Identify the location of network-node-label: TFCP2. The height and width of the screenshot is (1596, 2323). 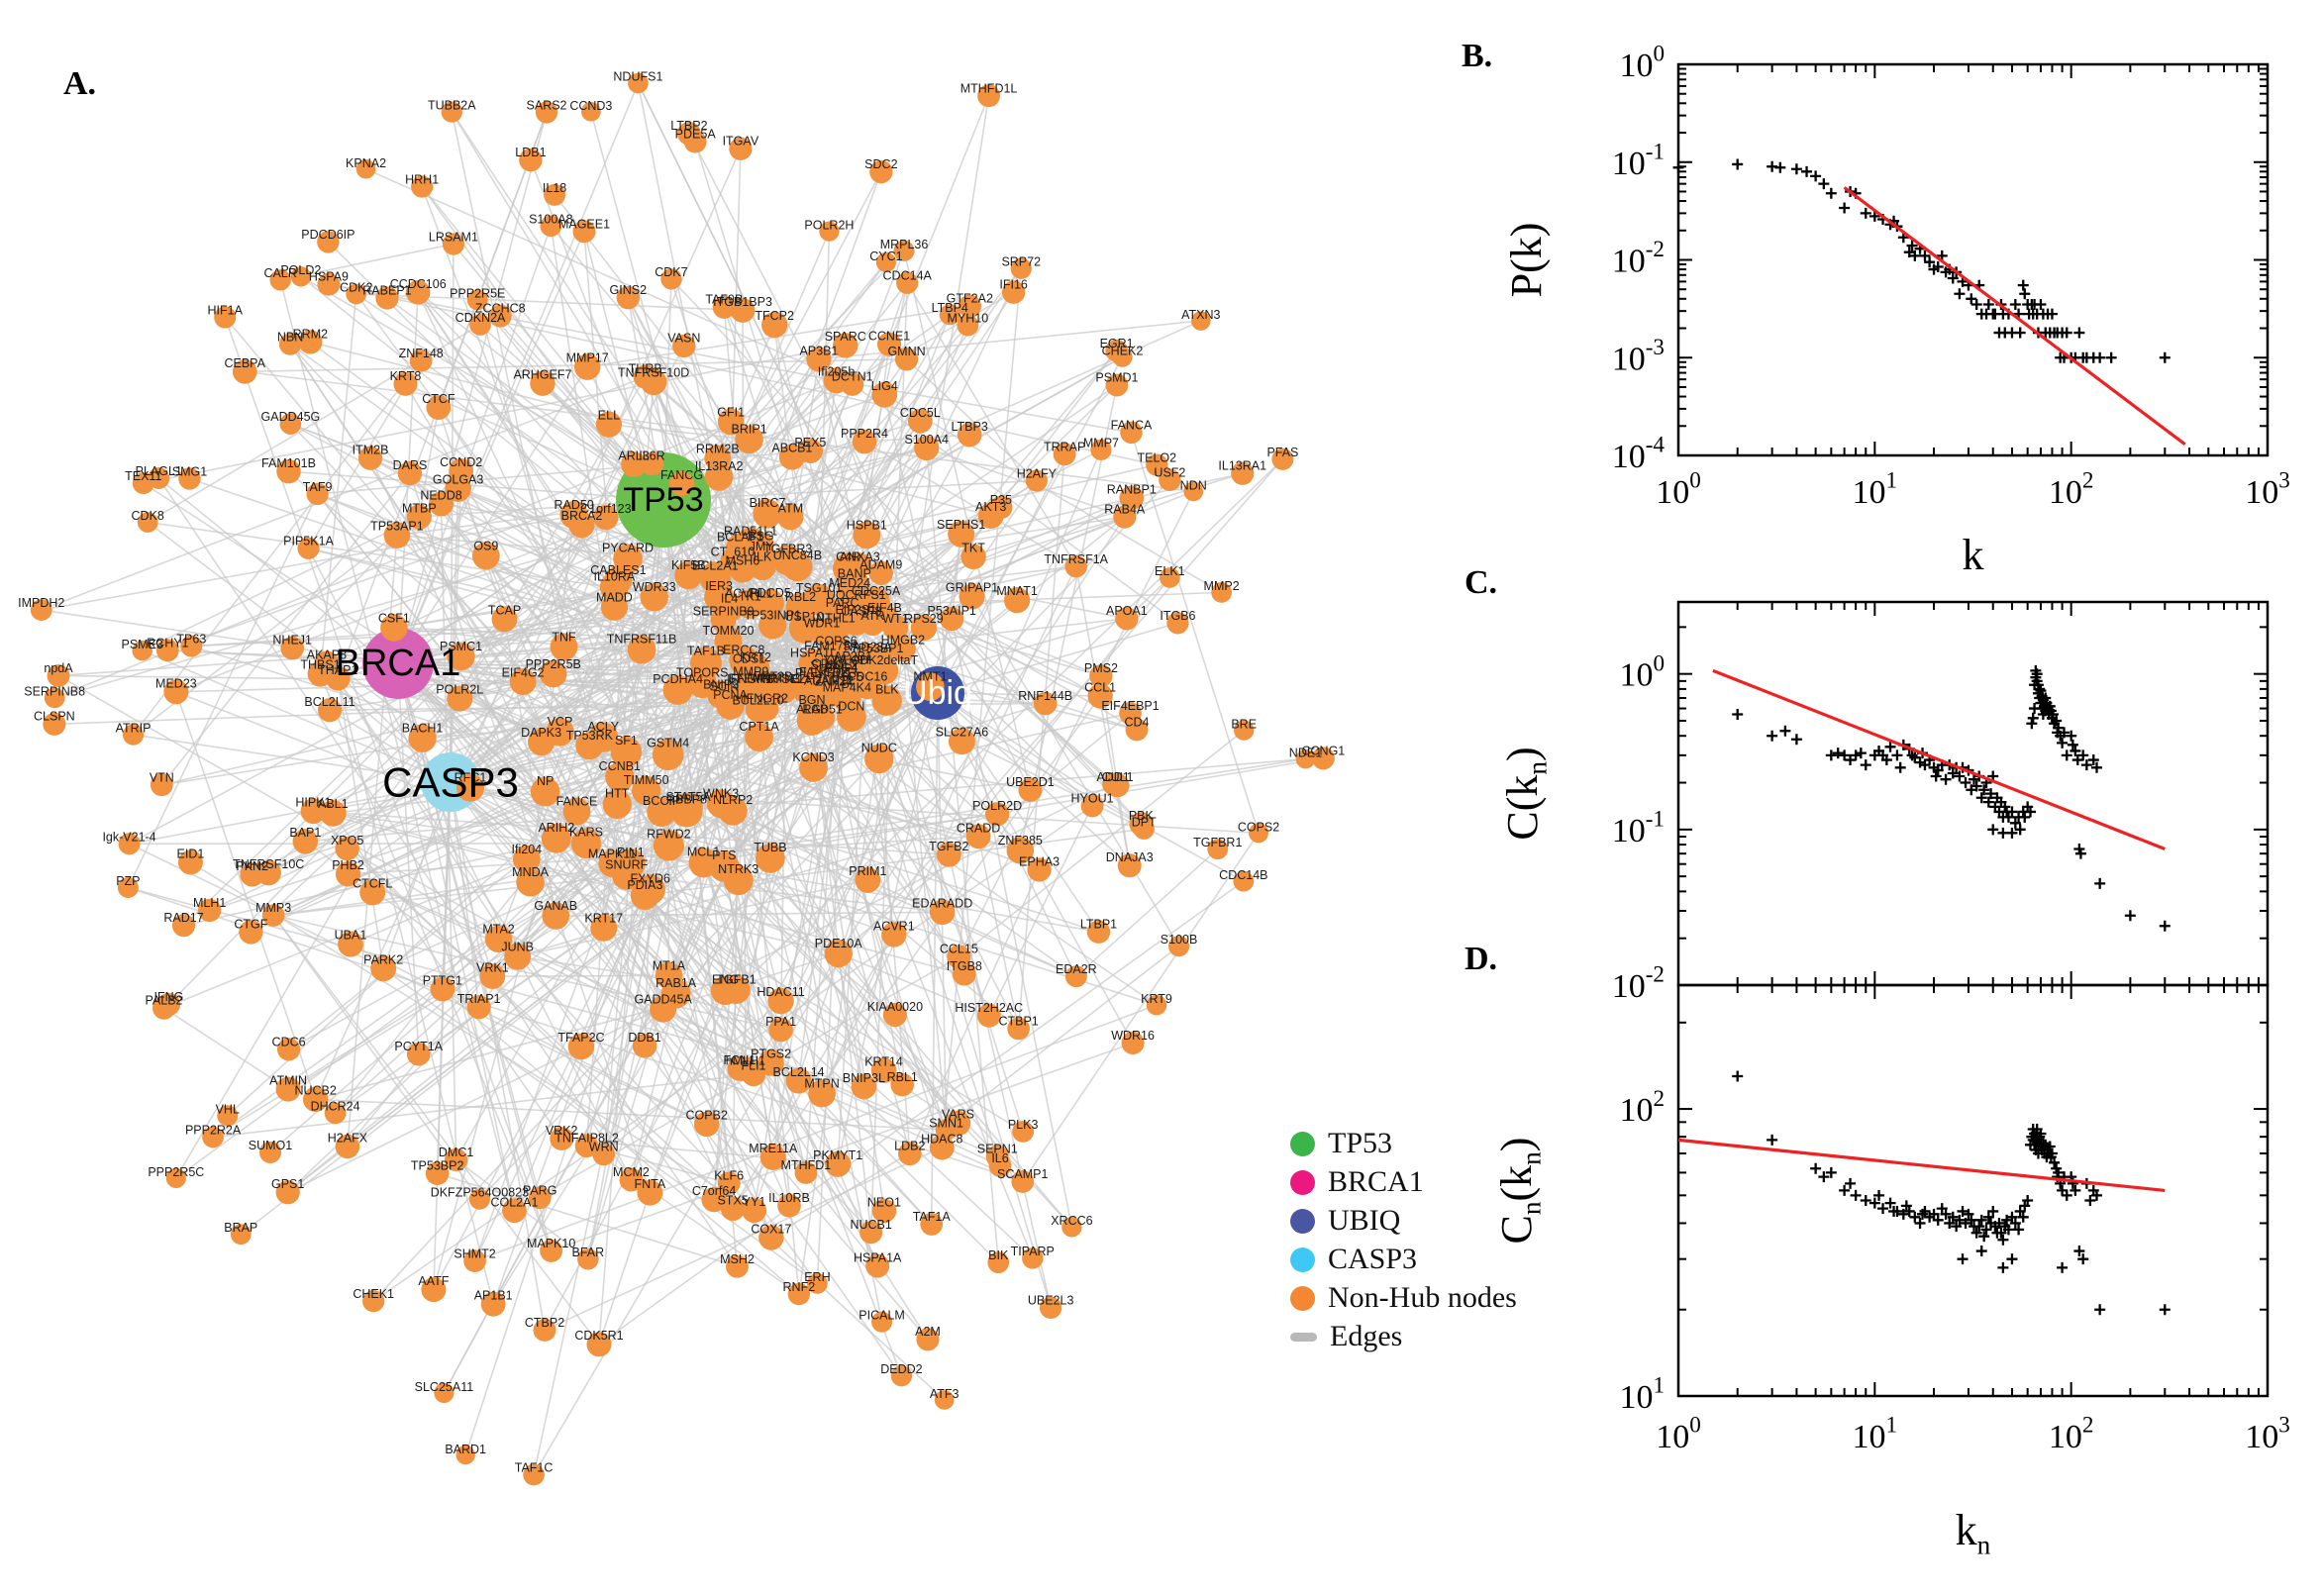
(775, 316).